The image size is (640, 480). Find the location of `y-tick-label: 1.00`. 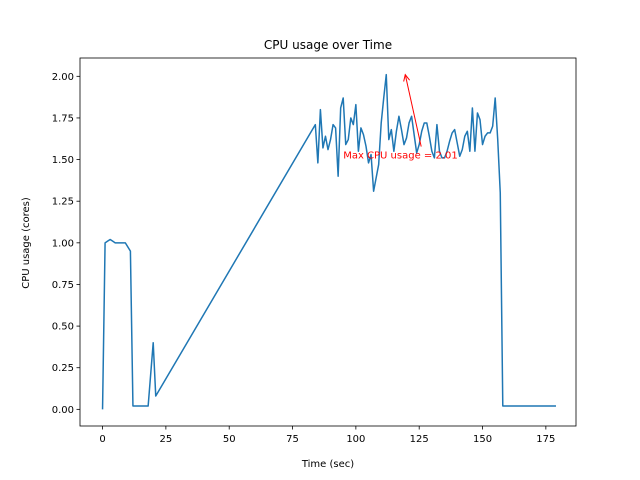

y-tick-label: 1.00 is located at coordinates (63, 243).